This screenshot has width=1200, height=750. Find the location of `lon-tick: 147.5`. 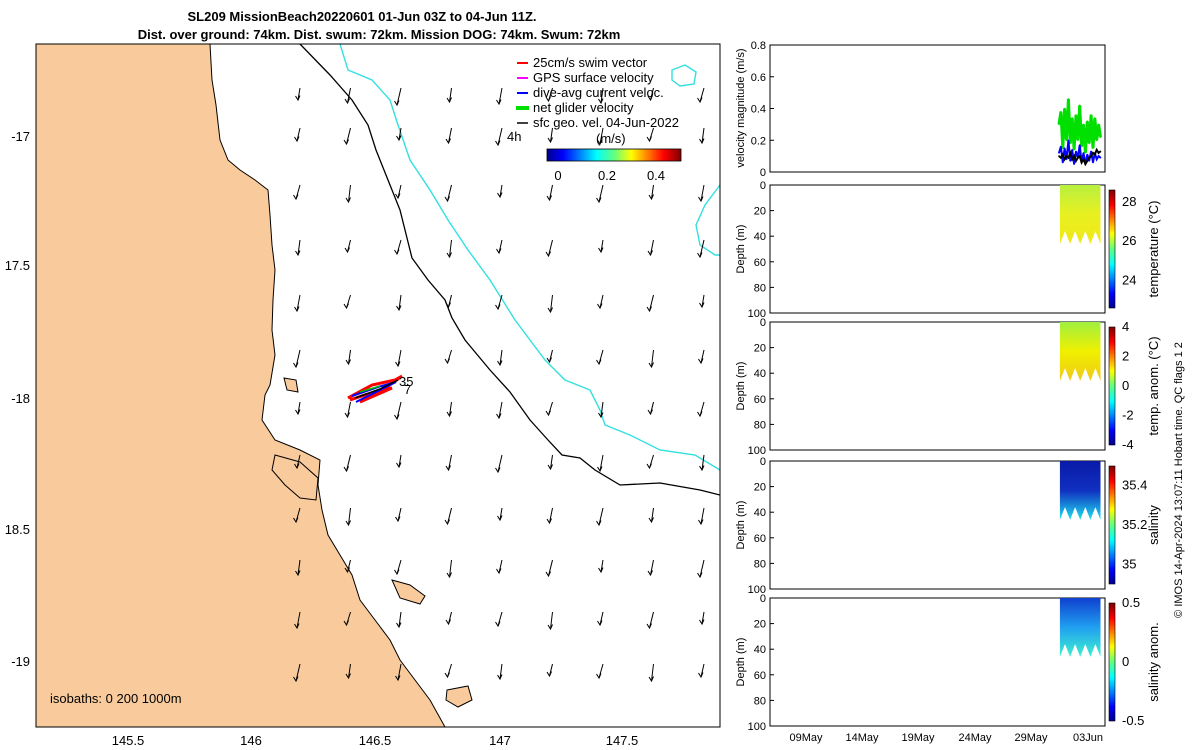

lon-tick: 147.5 is located at coordinates (622, 740).